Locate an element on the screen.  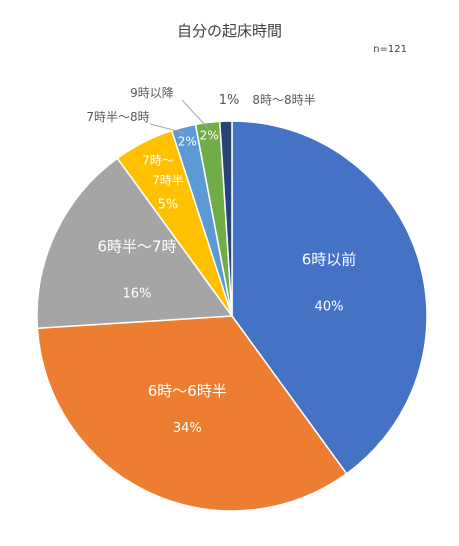
slice-percent-6: 1% is located at coordinates (229, 100).